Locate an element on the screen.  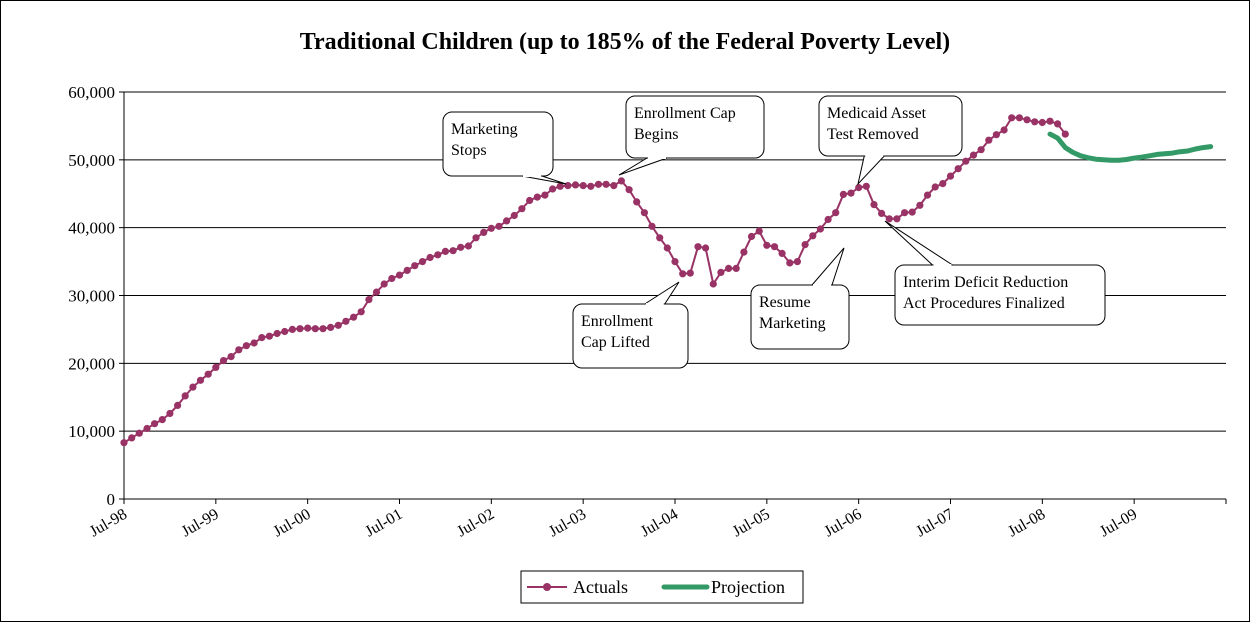
y-tick-label: 10,000 is located at coordinates (91, 431).